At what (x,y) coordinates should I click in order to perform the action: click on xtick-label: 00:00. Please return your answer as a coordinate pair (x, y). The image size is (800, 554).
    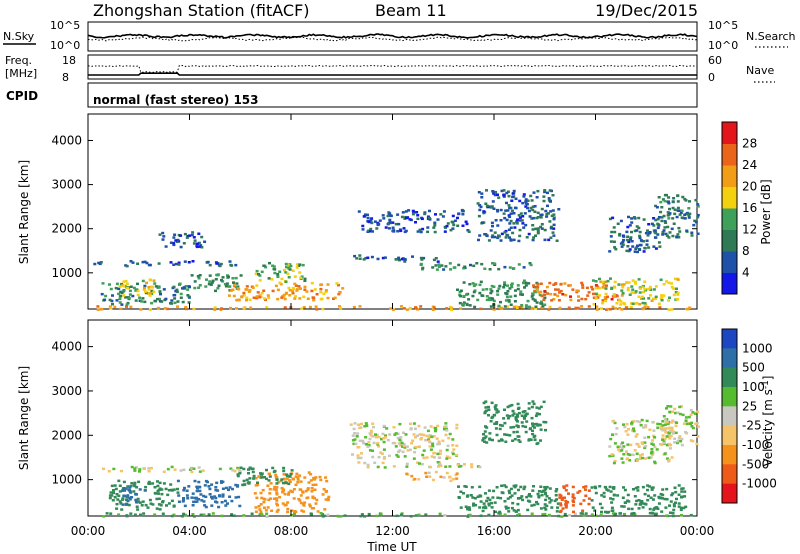
    Looking at the image, I should click on (697, 531).